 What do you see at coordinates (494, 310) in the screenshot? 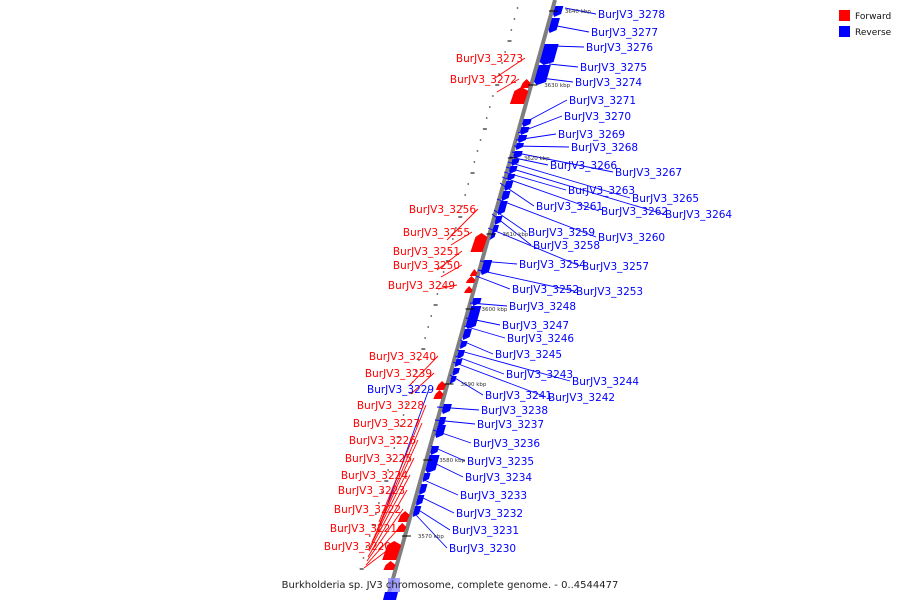
I see `scale-tick-label: 3600 kbp` at bounding box center [494, 310].